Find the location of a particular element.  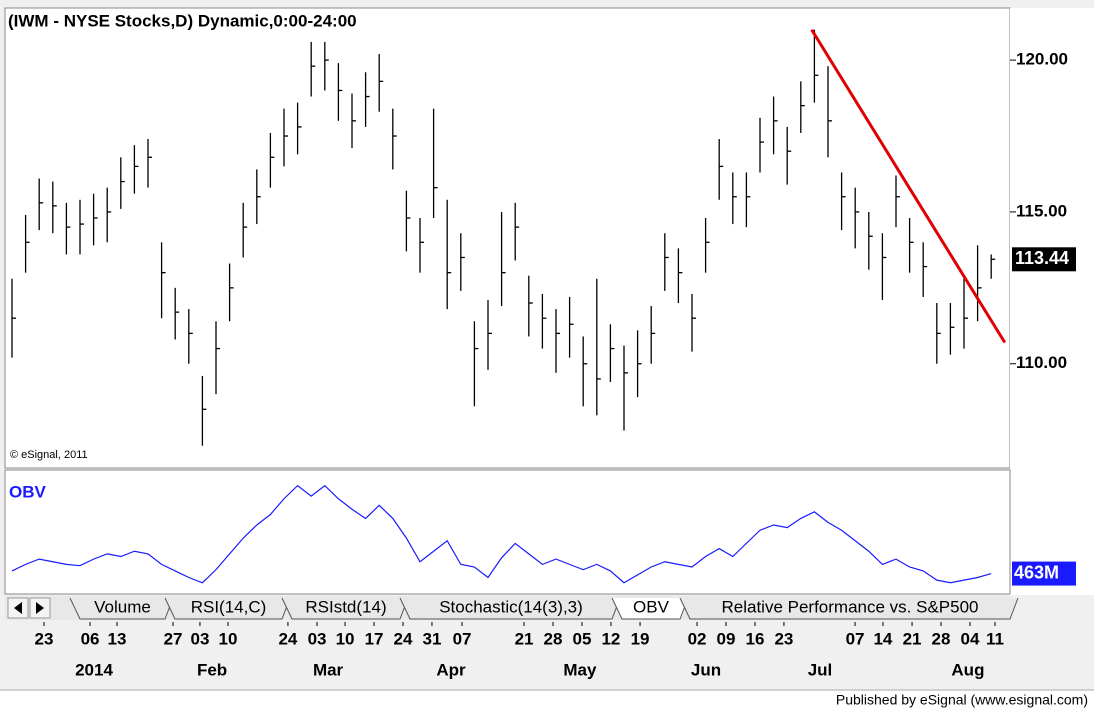

y-tick-label: 110.00 is located at coordinates (1041, 362).